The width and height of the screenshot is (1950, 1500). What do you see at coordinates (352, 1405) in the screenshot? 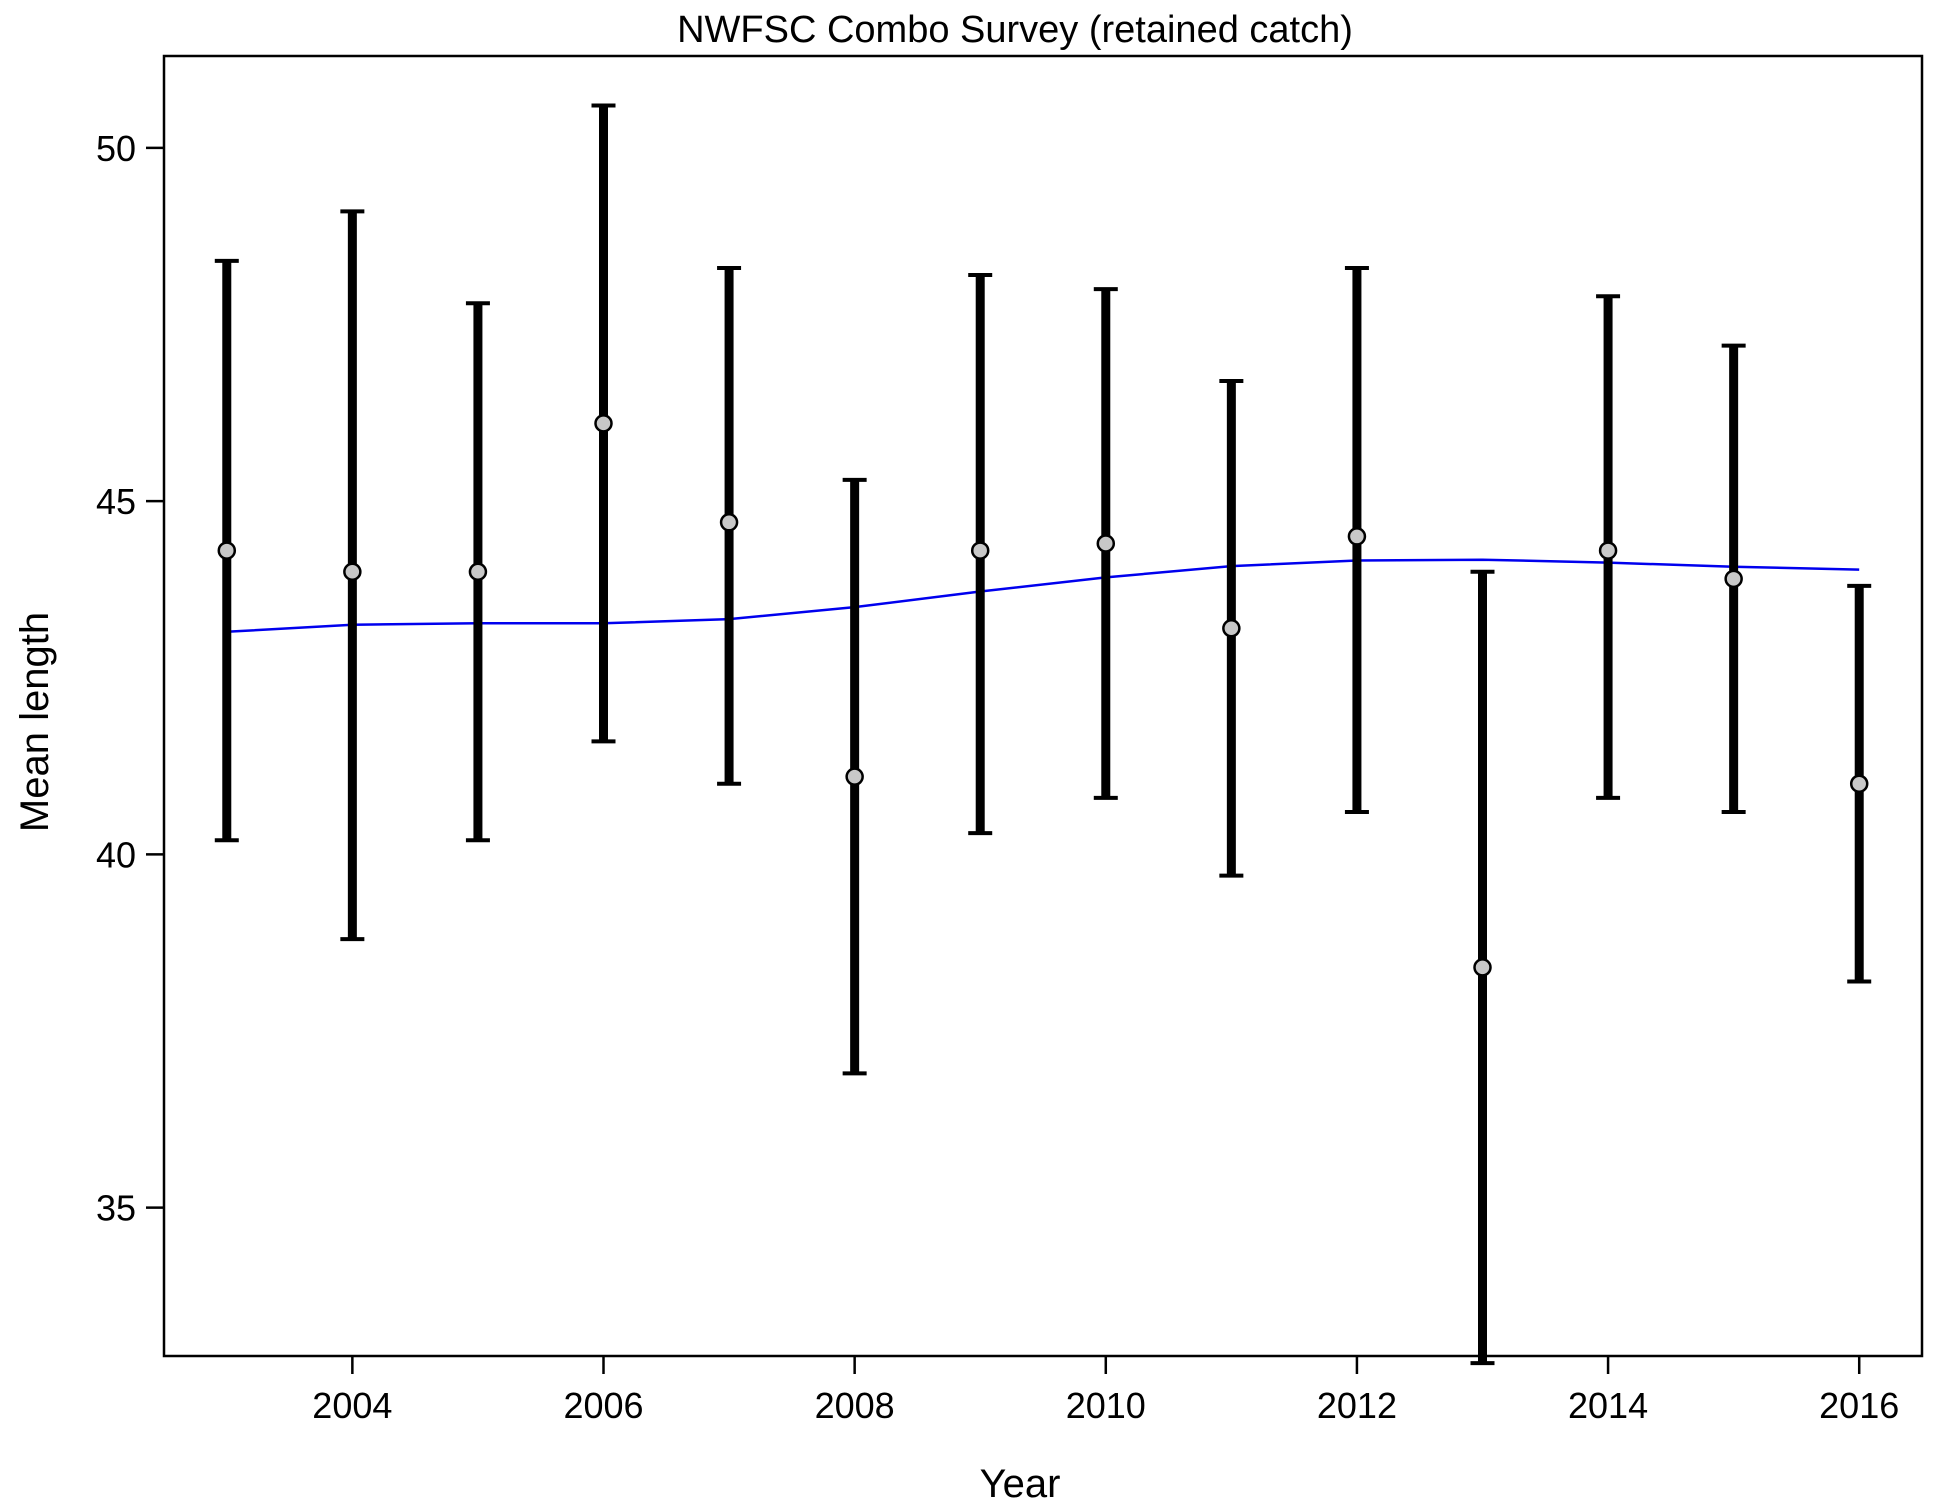
I see `x-tick-label: 2004` at bounding box center [352, 1405].